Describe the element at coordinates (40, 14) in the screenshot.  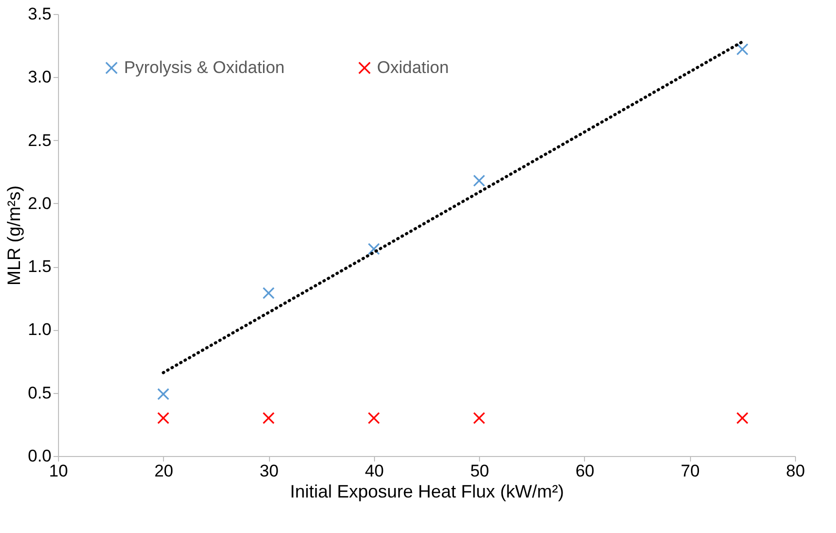
I see `y-tick-label: 3.5` at that location.